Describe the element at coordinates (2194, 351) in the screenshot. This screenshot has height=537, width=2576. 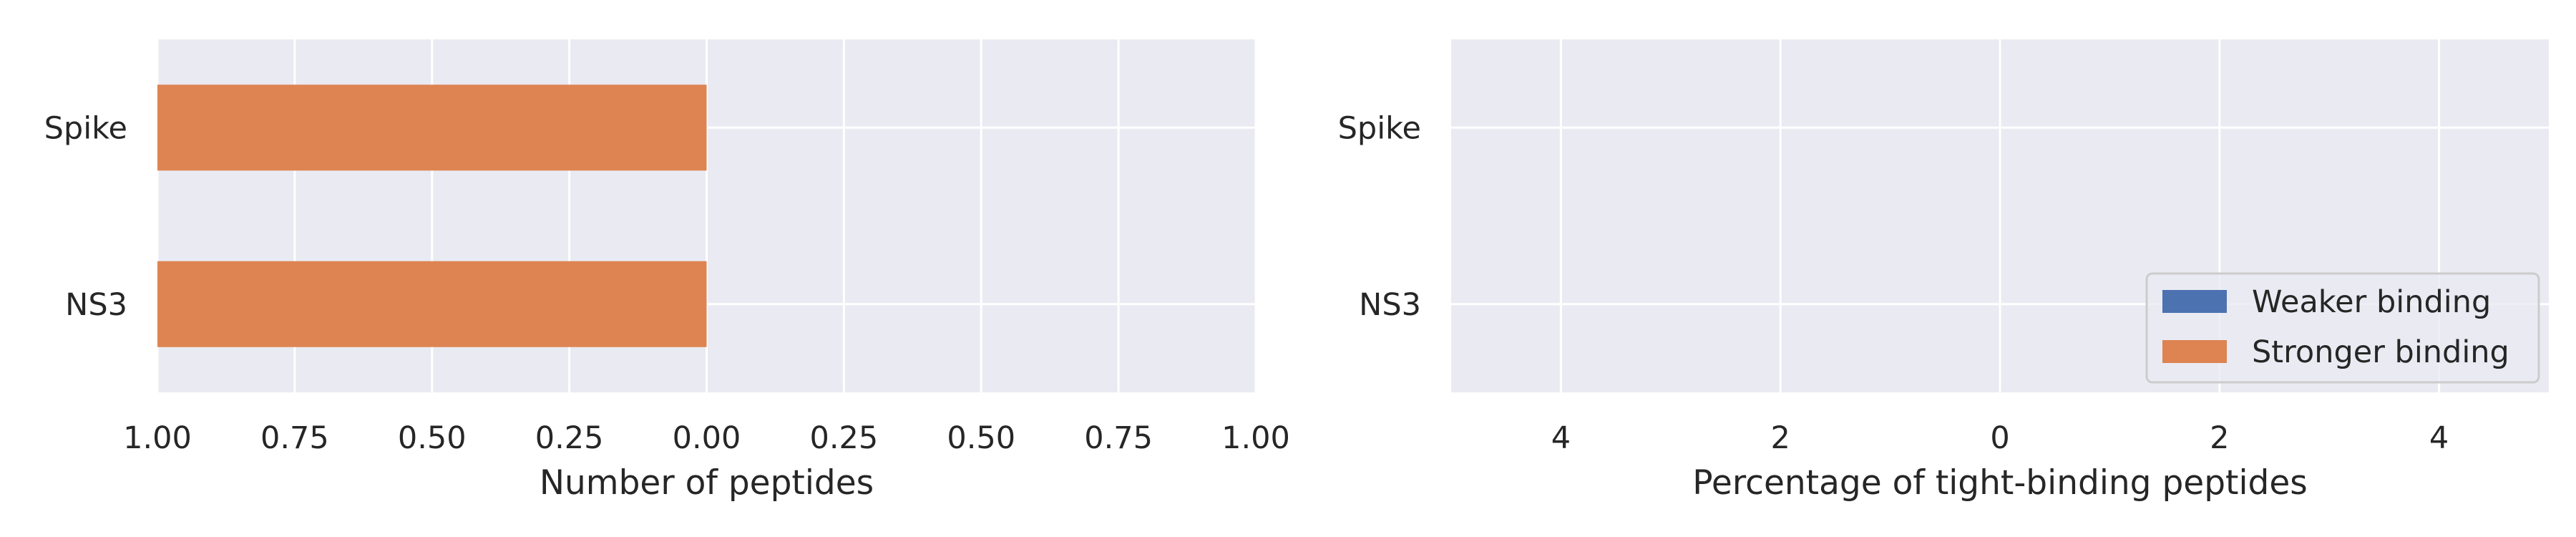
I see `legend-swatch-stronger` at that location.